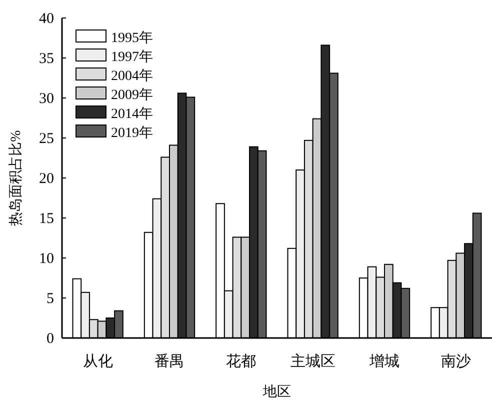 This screenshot has width=502, height=405. Describe the element at coordinates (46, 179) in the screenshot. I see `y-tick-label: 20` at that location.